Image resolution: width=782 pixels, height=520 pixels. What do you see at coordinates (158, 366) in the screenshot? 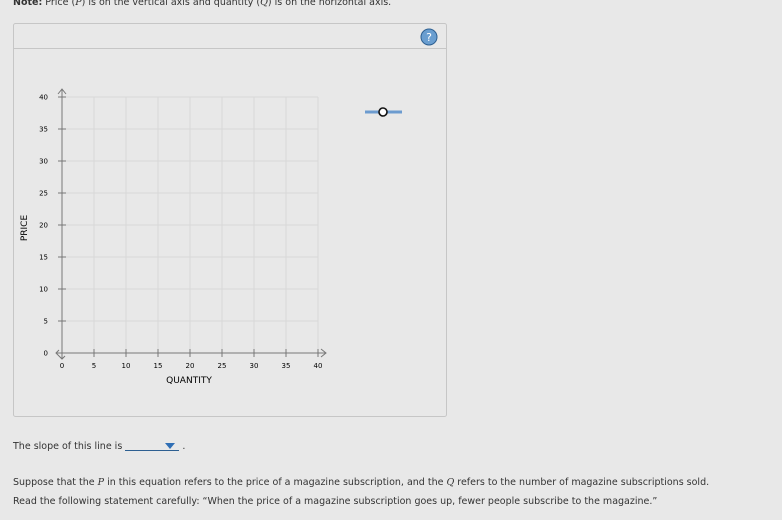
I see `x-tick-label: 15` at bounding box center [158, 366].